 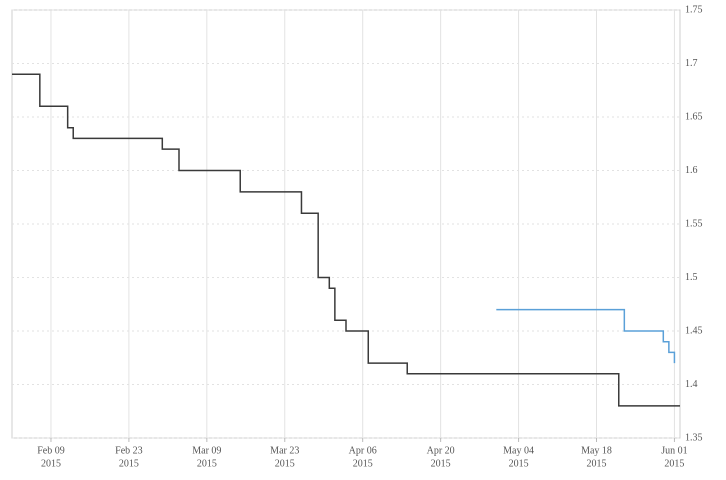 I want to click on y-tick-label: 1.5, so click(x=691, y=277).